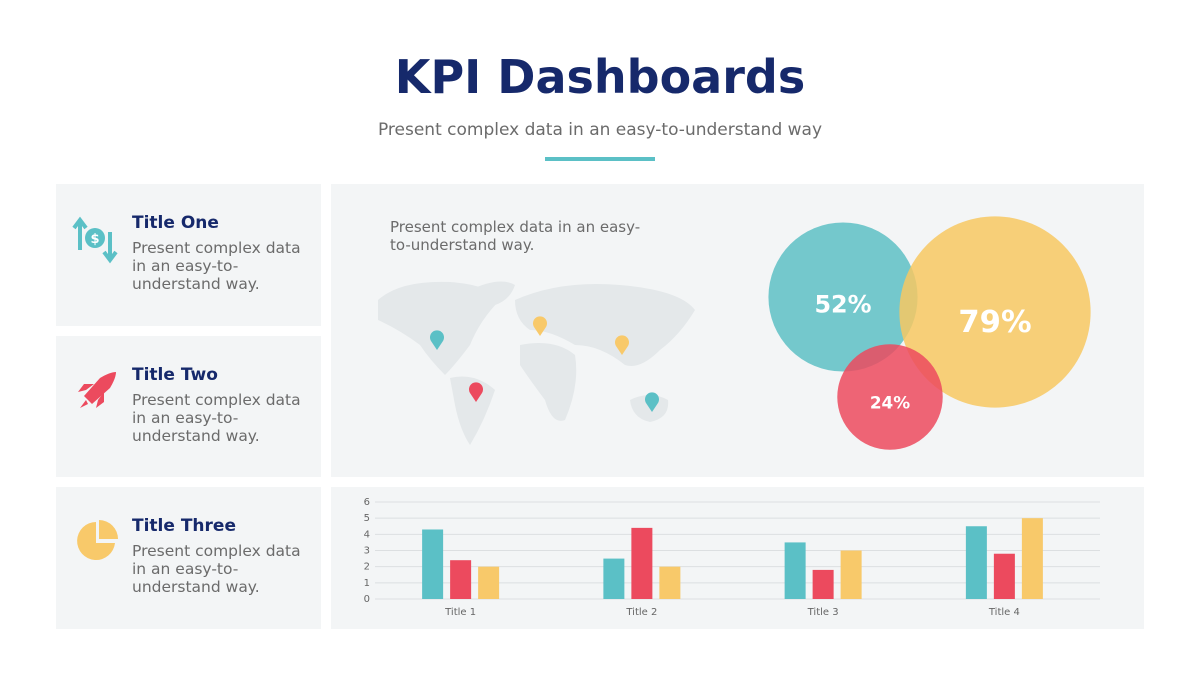  What do you see at coordinates (175, 223) in the screenshot?
I see `card-title: Title One` at bounding box center [175, 223].